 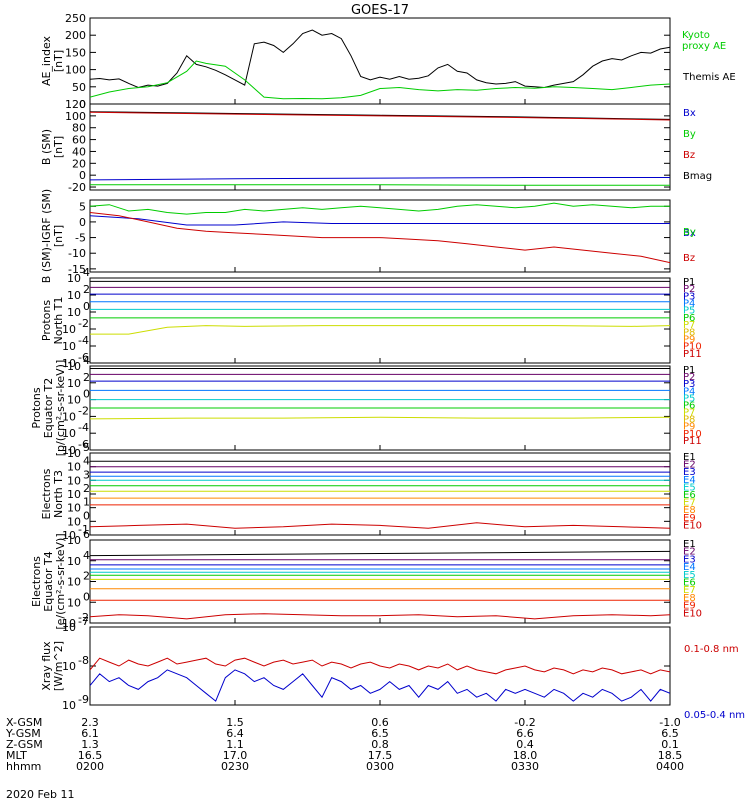 I want to click on legend-entry: E1, so click(x=689, y=544).